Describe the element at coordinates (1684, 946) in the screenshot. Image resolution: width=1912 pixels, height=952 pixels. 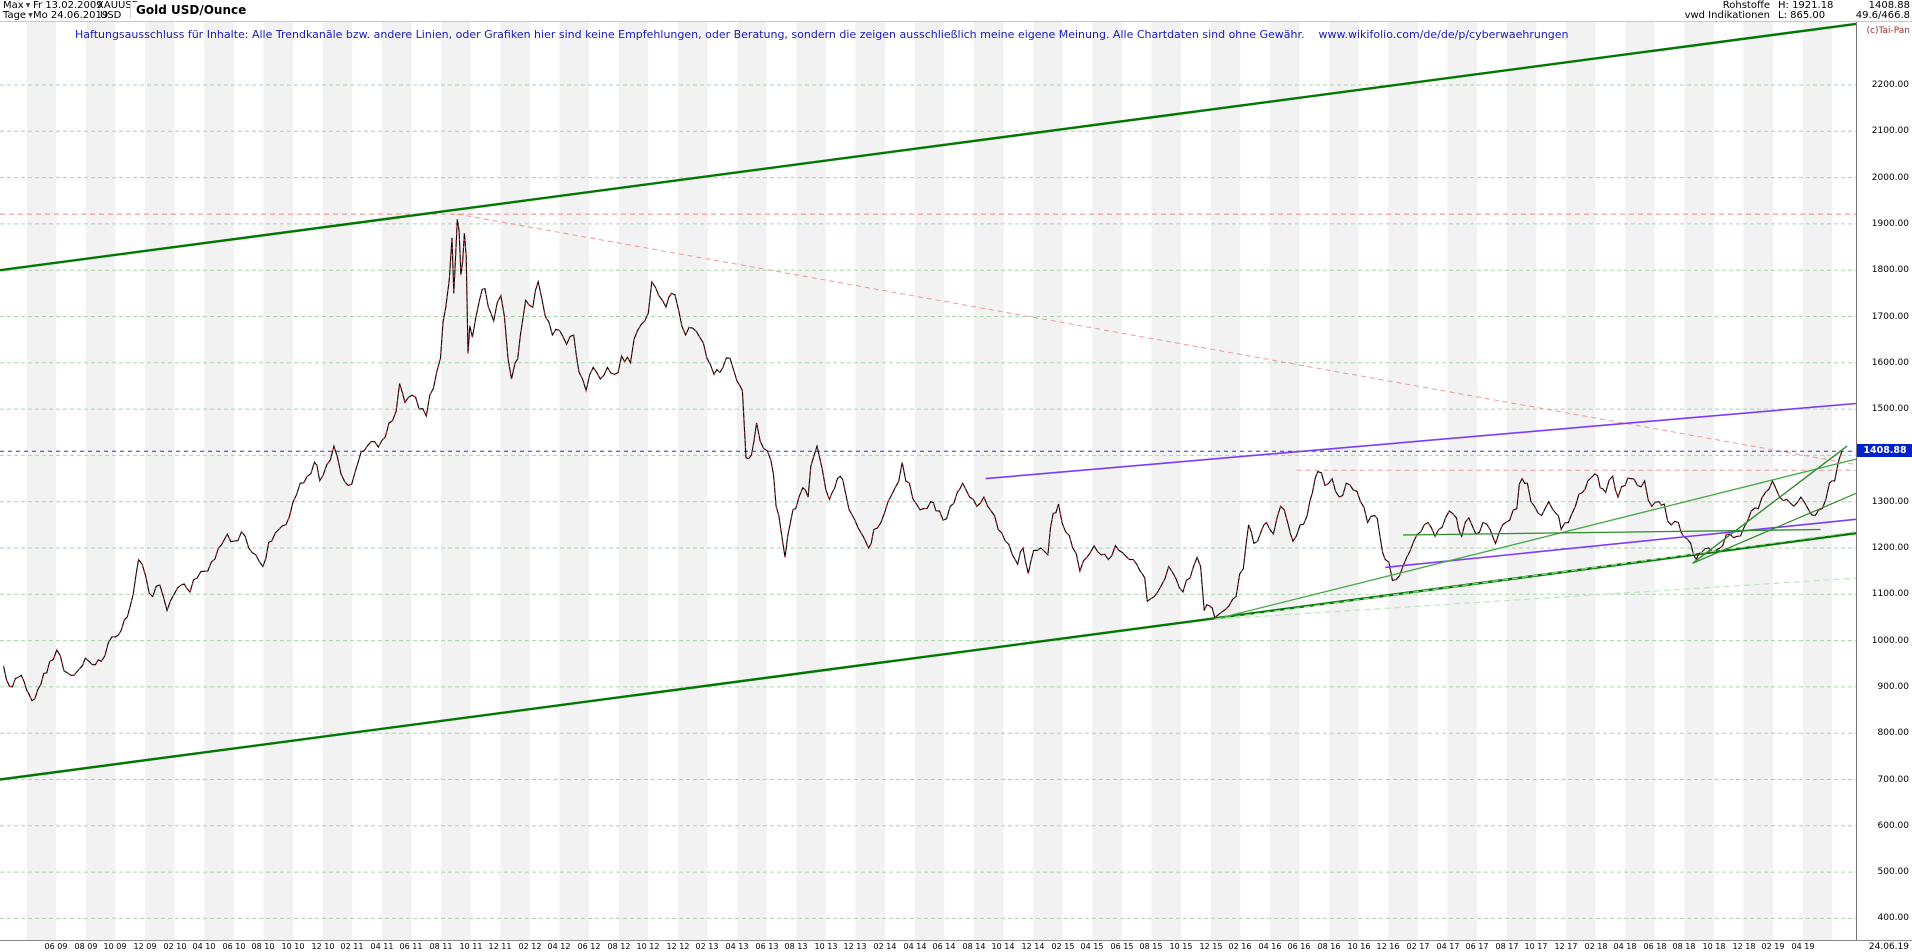
I see `x-axis-label: 08 18` at that location.